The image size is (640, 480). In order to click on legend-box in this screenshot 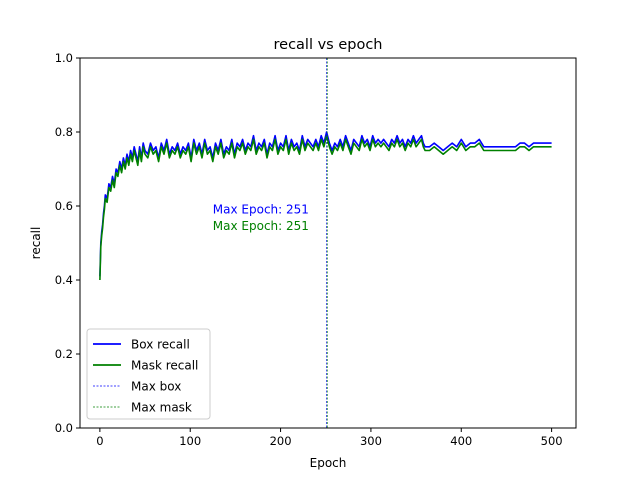, I will do `click(148, 374)`.